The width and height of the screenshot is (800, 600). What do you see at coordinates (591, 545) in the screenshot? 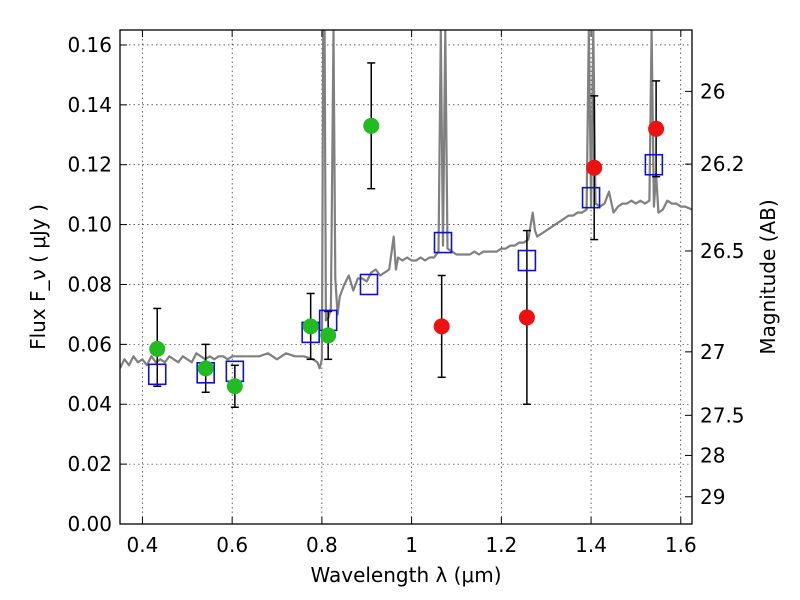
I see `x-tick-label: 1.4` at bounding box center [591, 545].